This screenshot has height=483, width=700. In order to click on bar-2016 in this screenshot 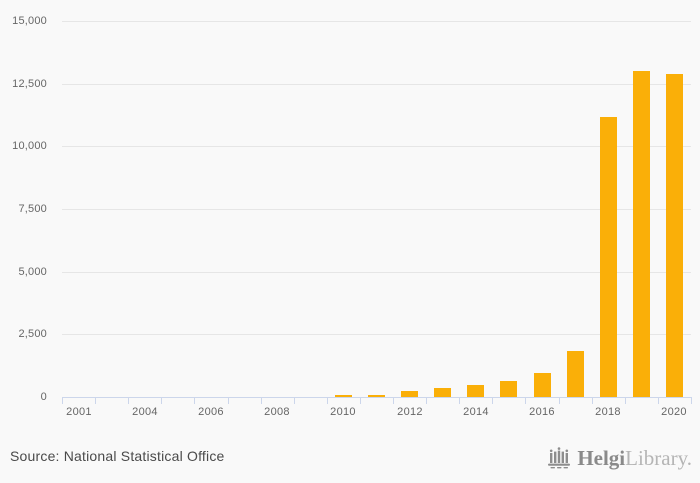, I will do `click(542, 385)`.